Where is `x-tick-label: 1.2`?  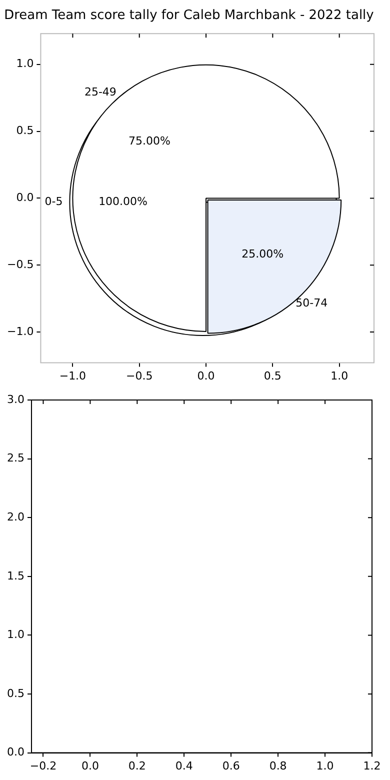 x-tick-label: 1.2 is located at coordinates (372, 765).